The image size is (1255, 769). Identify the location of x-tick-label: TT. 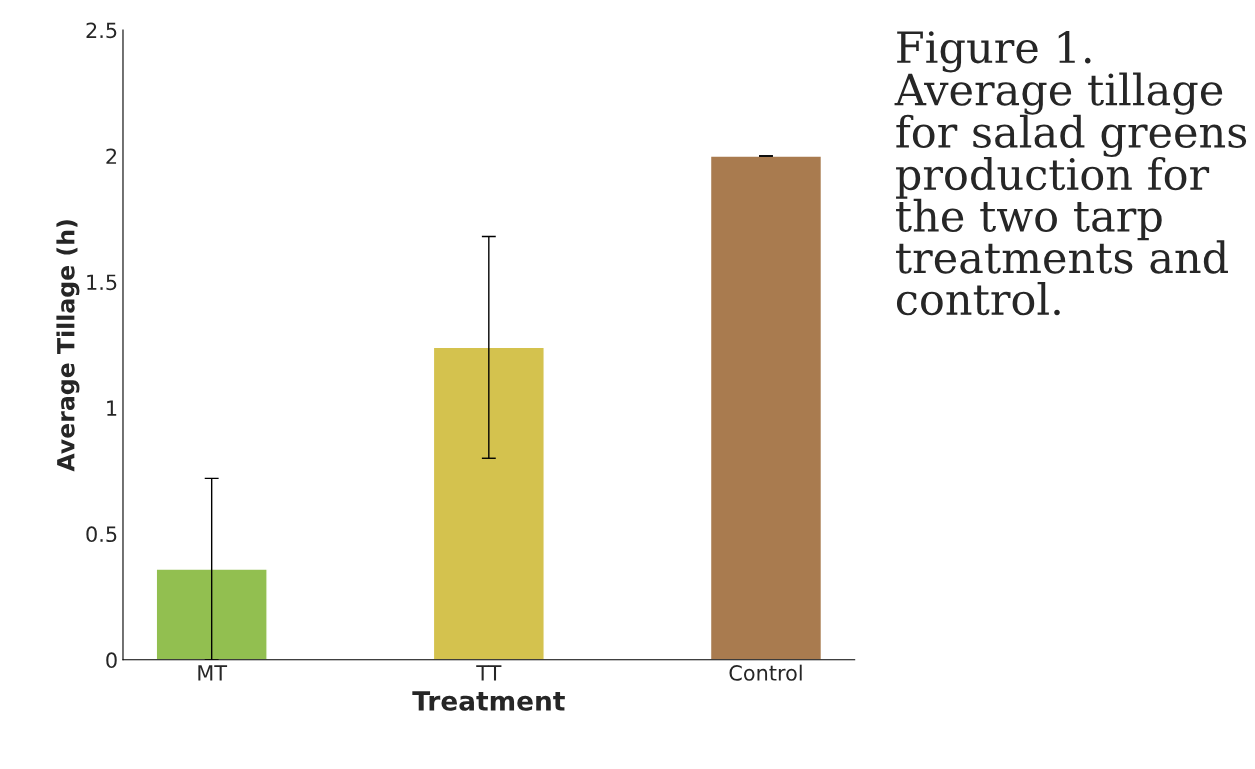
(489, 673).